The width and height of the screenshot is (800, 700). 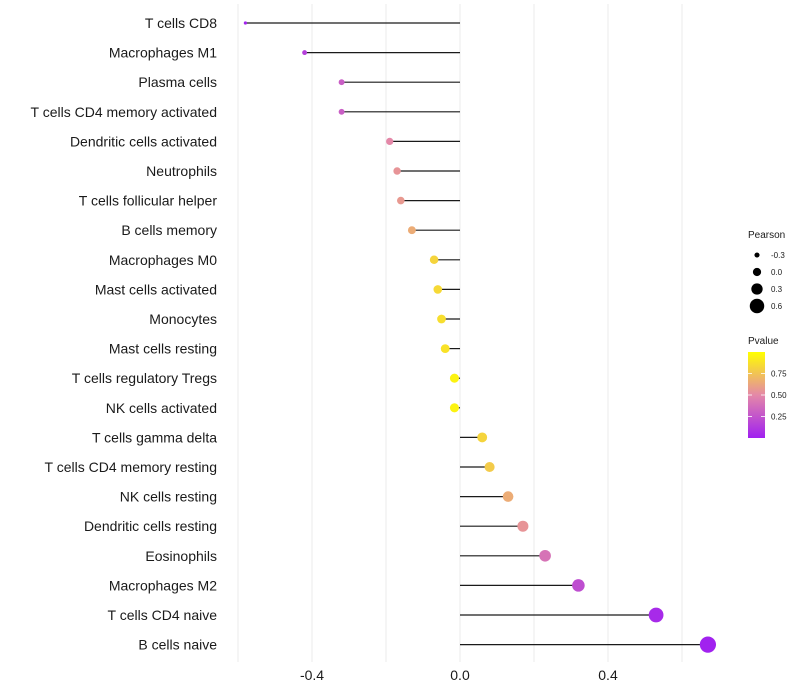 I want to click on y-axis-label: Macrophages M1, so click(x=163, y=53).